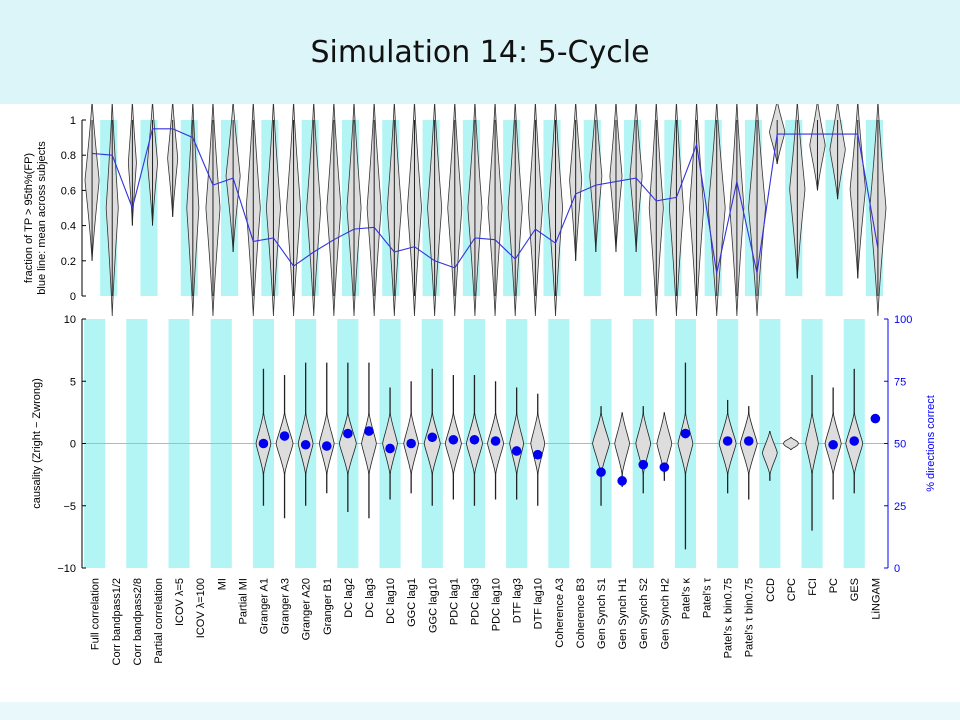 This screenshot has height=720, width=960. Describe the element at coordinates (518, 600) in the screenshot. I see `category-label: DTF lag3` at that location.